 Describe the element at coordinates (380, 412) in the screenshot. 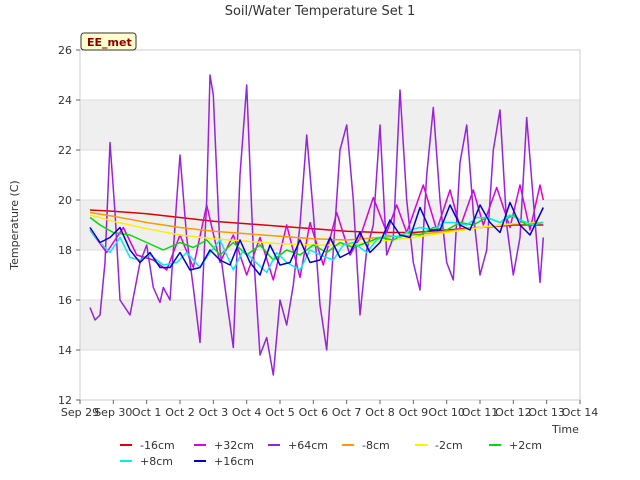

I see `x-tick-label: Oct 8` at that location.